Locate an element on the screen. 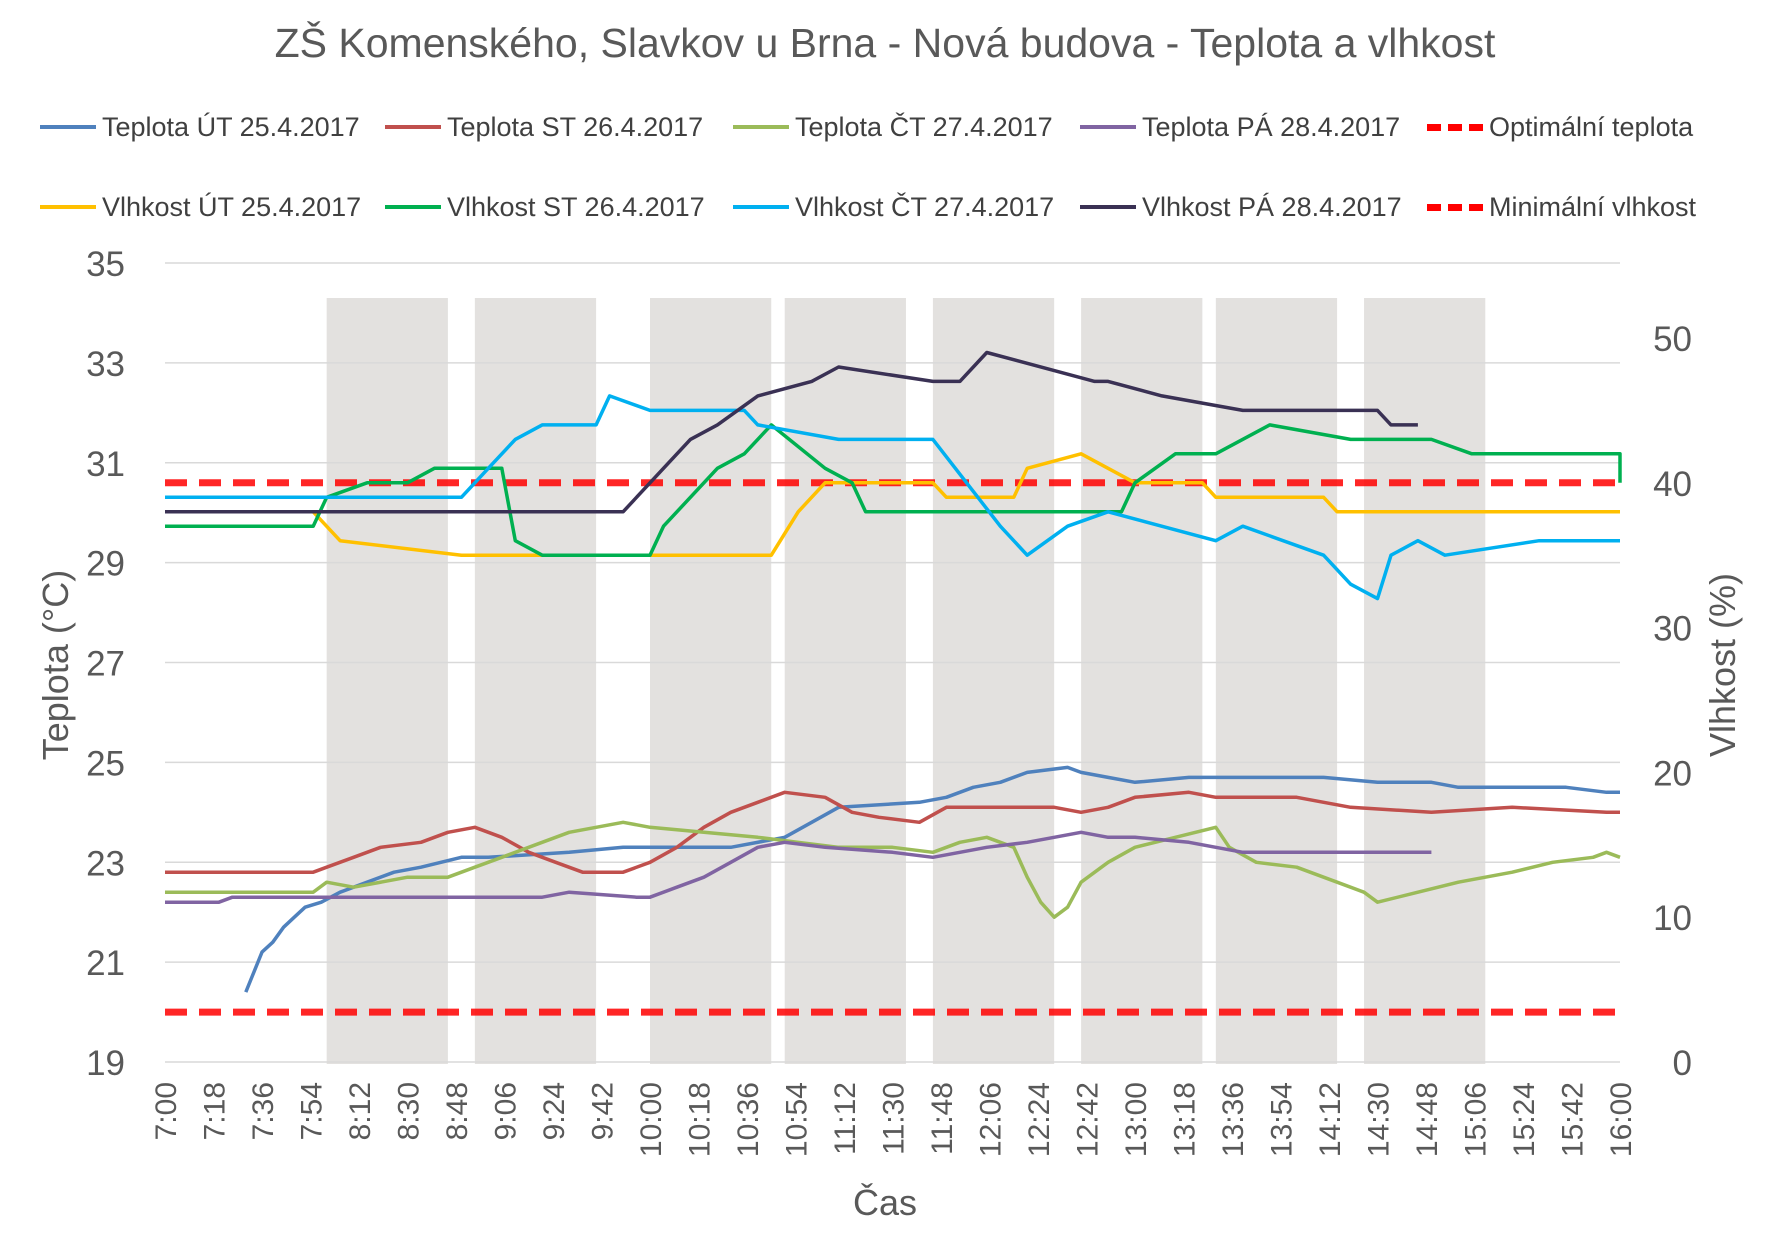 This screenshot has height=1247, width=1770. x-tick-label: 11:30 is located at coordinates (894, 1118).